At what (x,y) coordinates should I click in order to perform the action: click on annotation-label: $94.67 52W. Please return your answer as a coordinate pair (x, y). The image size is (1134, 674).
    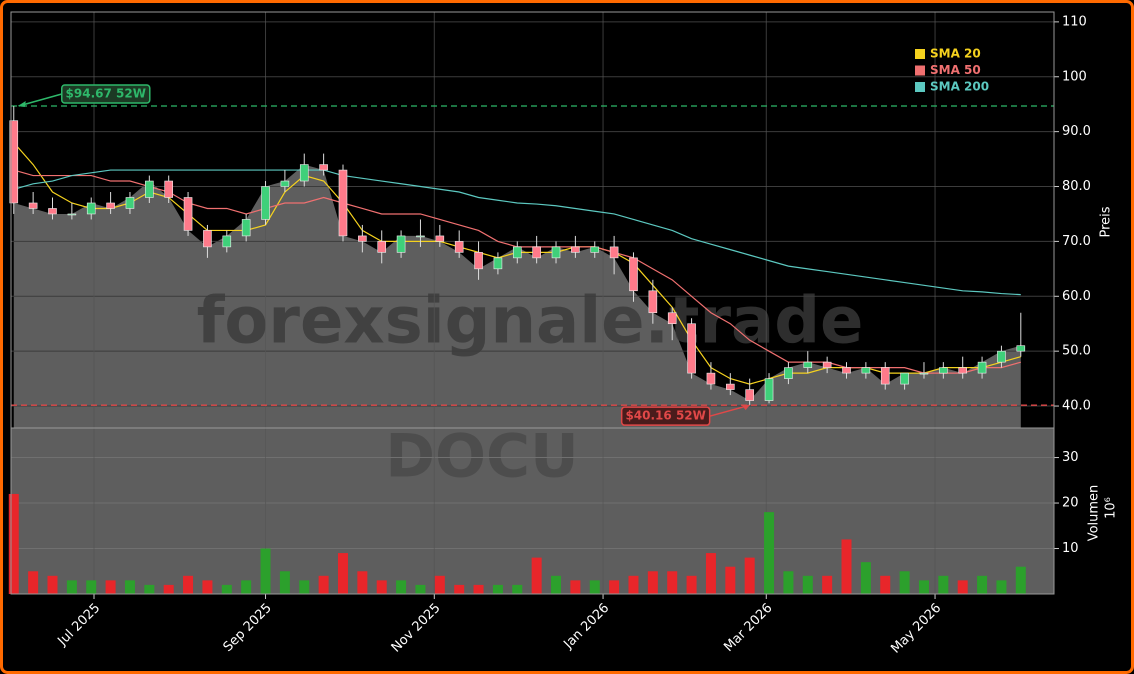
    Looking at the image, I should click on (106, 94).